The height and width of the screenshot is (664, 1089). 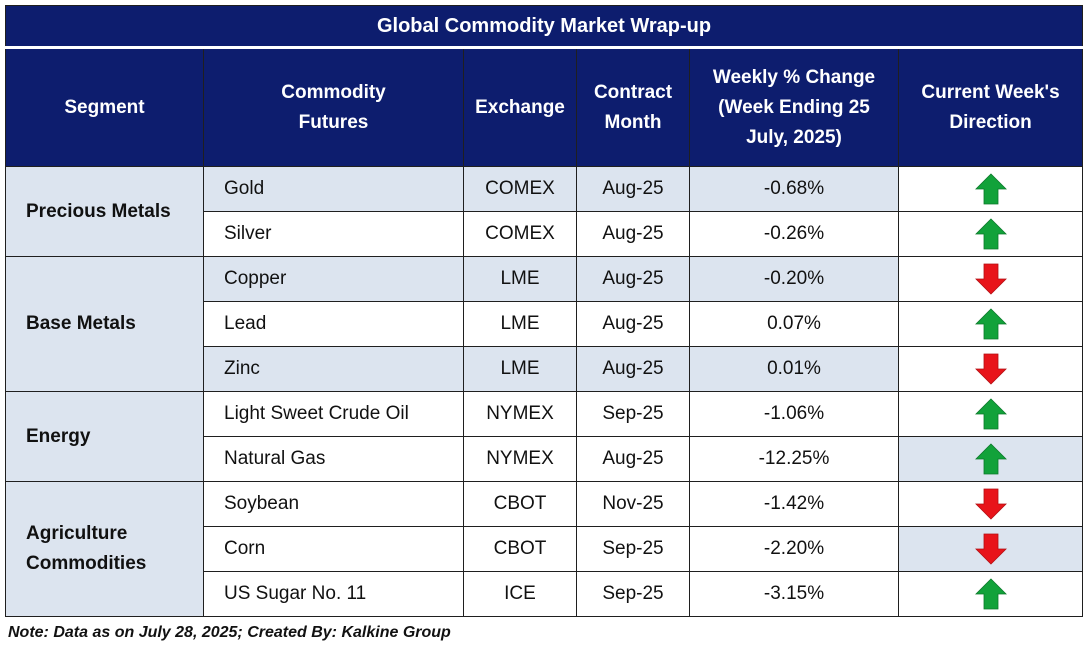 I want to click on table-row: Corn CBOT Sep-25 -2.20%, so click(x=545, y=549).